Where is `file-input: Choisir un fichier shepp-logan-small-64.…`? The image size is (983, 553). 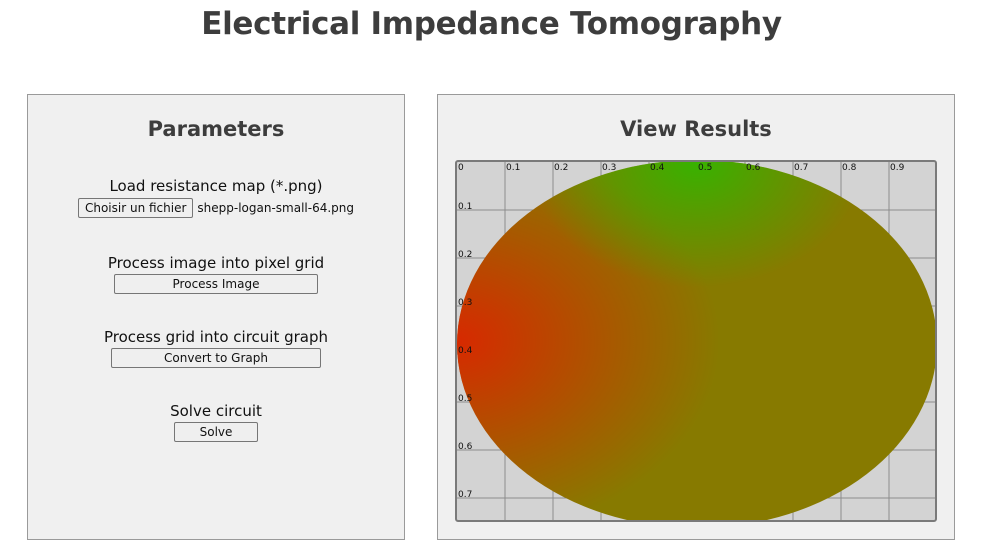 file-input: Choisir un fichier shepp-logan-small-64.… is located at coordinates (216, 208).